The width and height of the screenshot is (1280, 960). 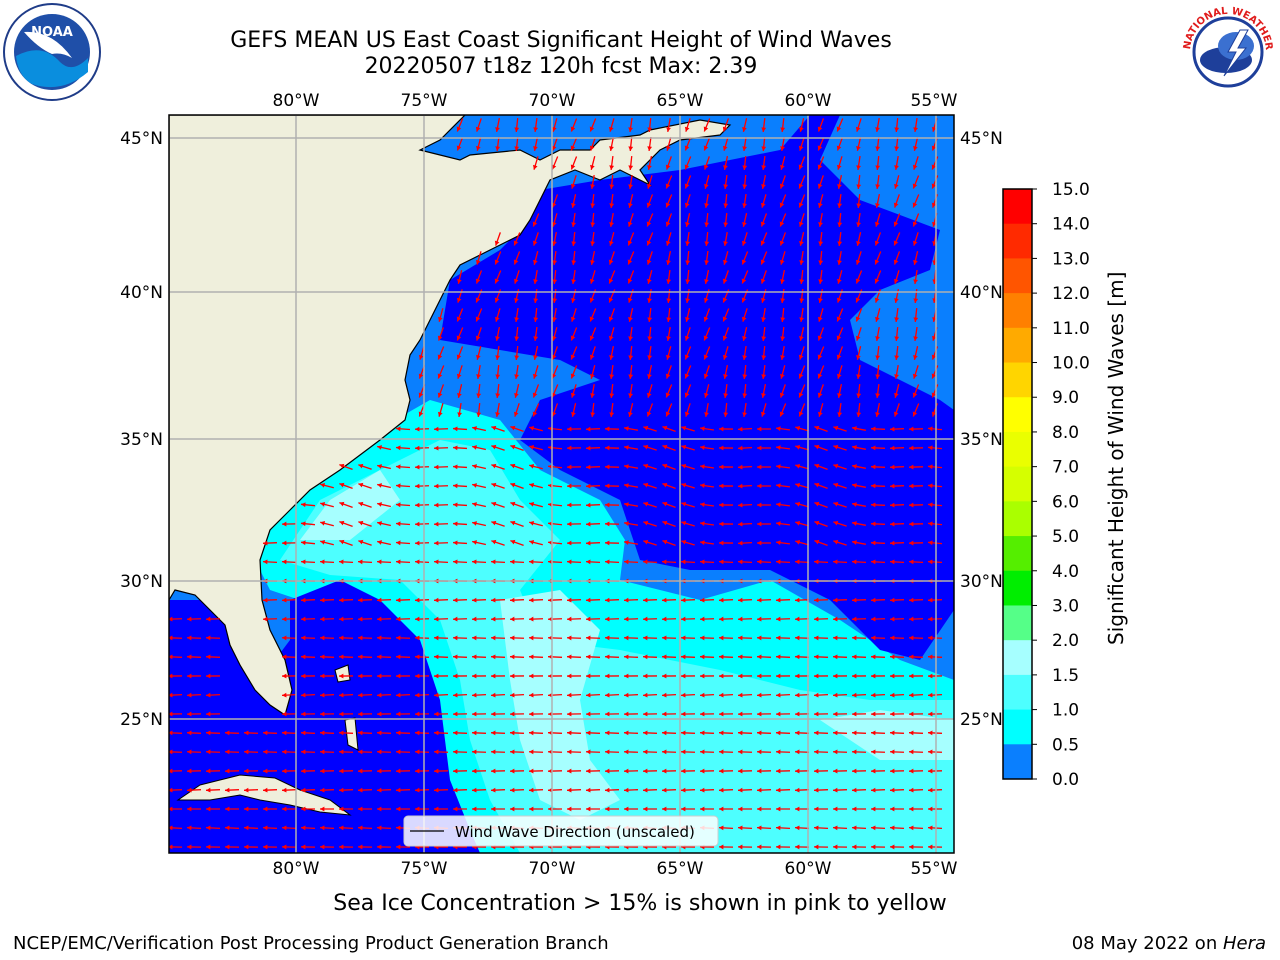 What do you see at coordinates (1071, 190) in the screenshot?
I see `colorbar-tick-label: 15.0` at bounding box center [1071, 190].